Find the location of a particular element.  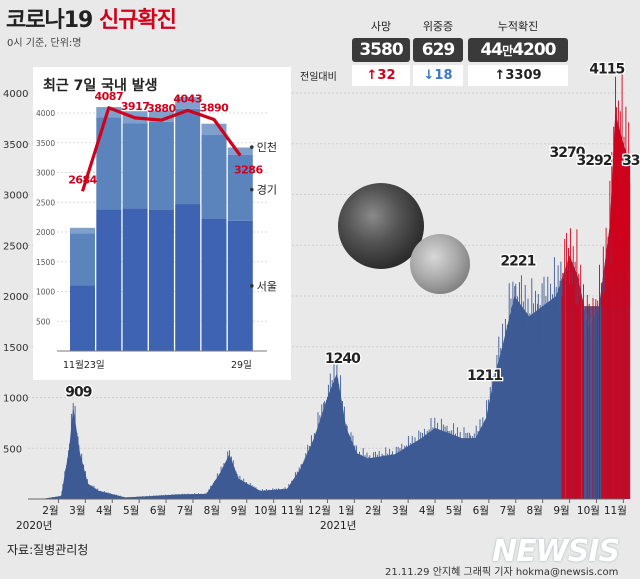

y-tick-label: 4000 is located at coordinates (15, 94).